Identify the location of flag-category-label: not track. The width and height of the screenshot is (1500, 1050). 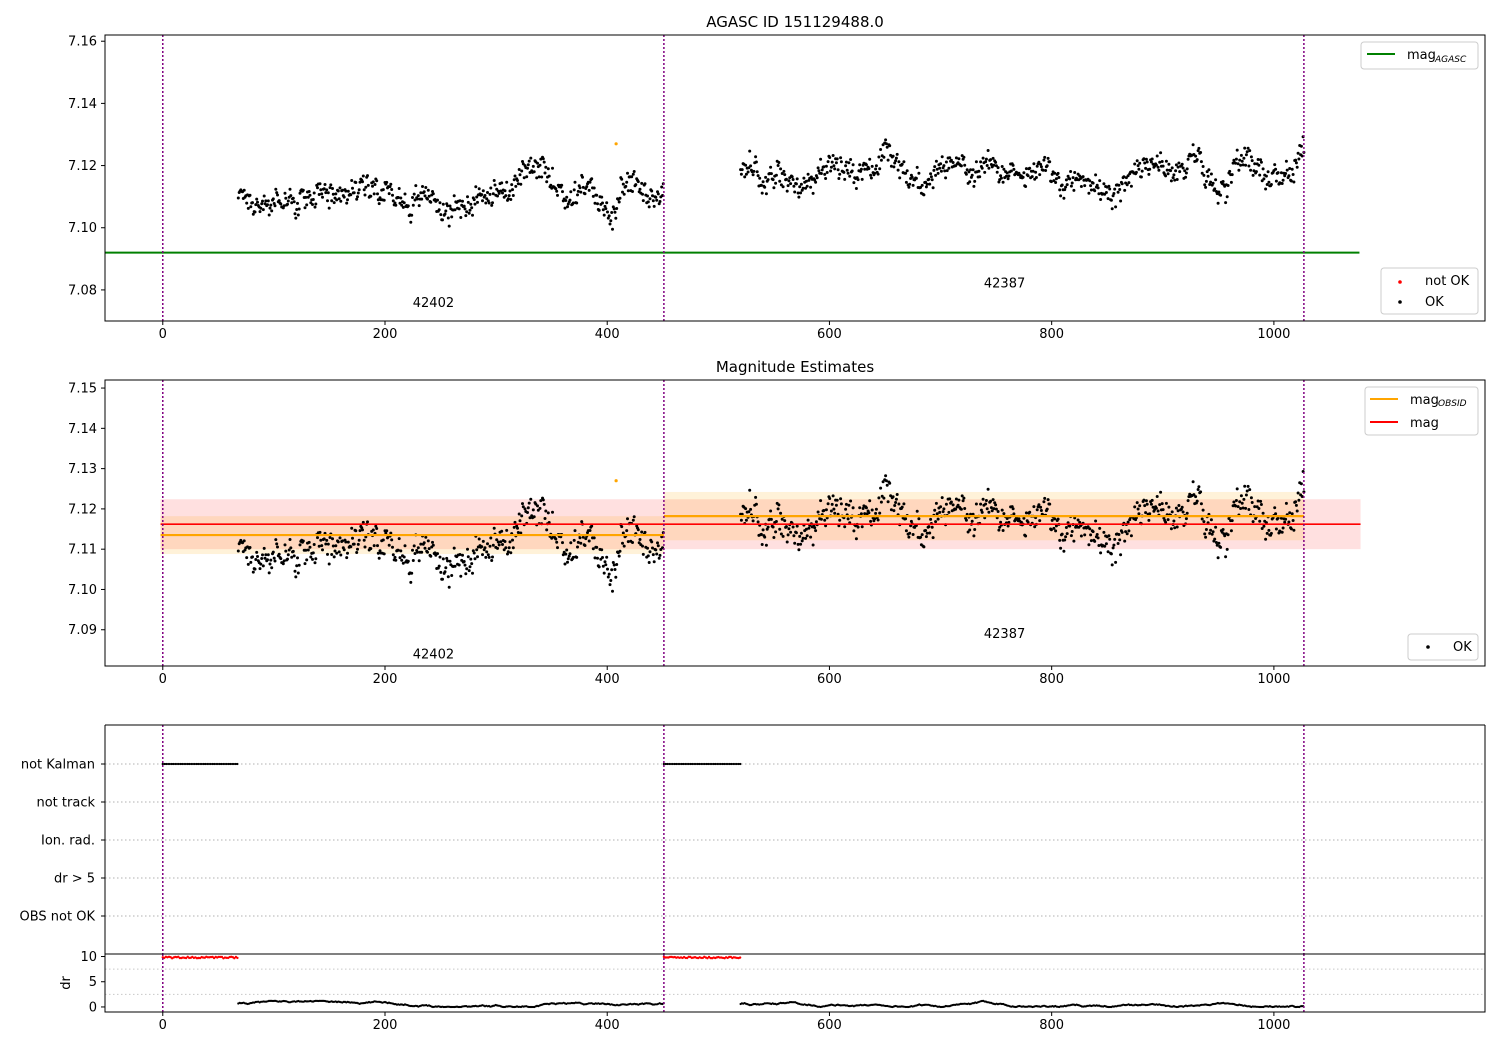
(65, 803).